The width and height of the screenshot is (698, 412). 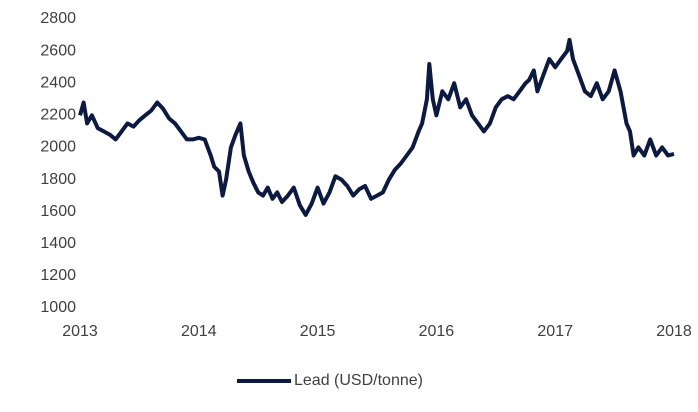 What do you see at coordinates (58, 243) in the screenshot?
I see `y-tick-label: 1400` at bounding box center [58, 243].